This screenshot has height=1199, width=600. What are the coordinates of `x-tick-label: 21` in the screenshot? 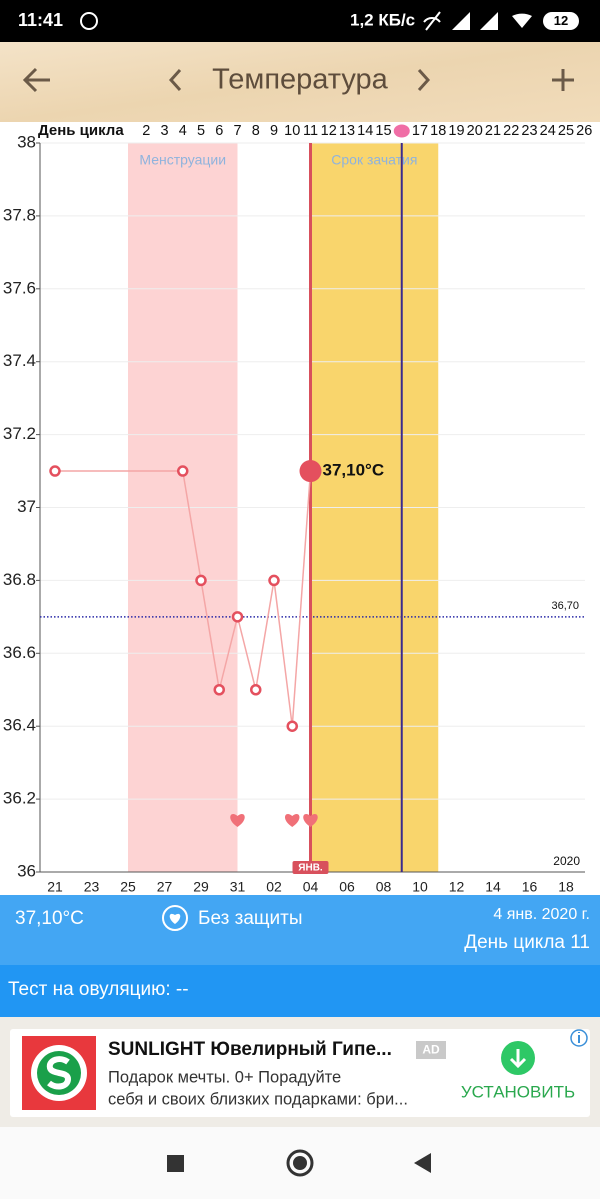 It's located at (55, 887).